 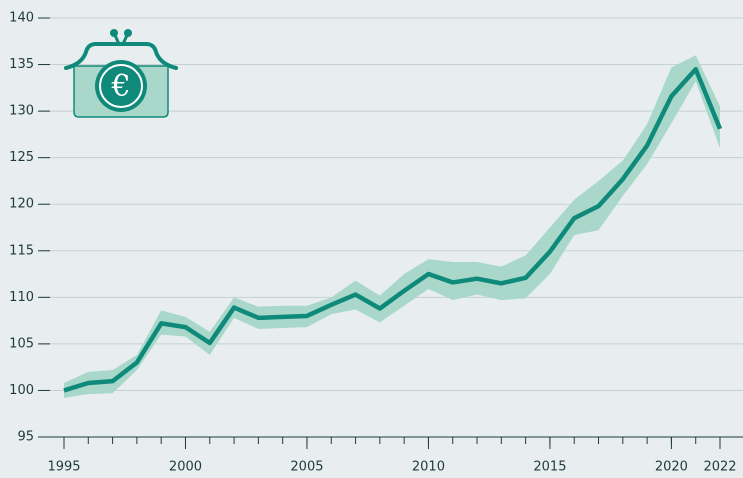 What do you see at coordinates (719, 467) in the screenshot?
I see `x-tick-label: 2022` at bounding box center [719, 467].